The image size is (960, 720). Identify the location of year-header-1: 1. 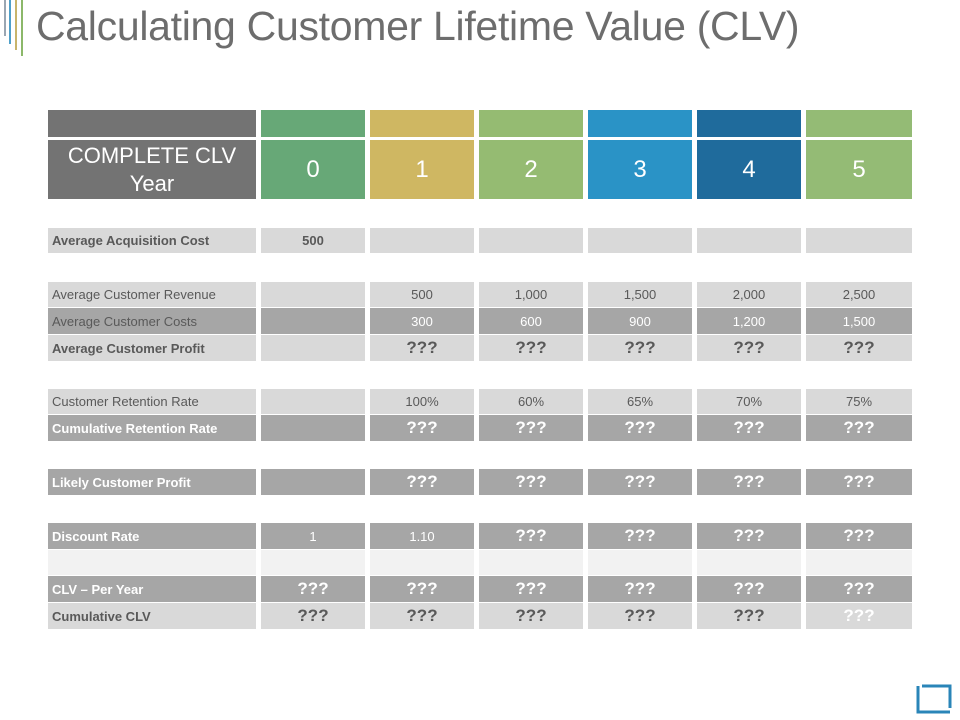
(422, 169).